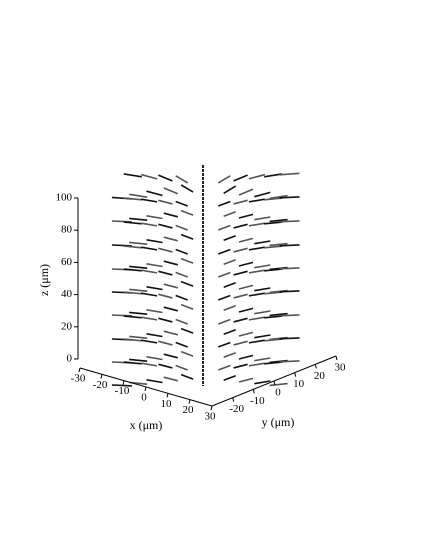 This screenshot has width=425, height=550. I want to click on y-tick-label: -20, so click(236, 409).